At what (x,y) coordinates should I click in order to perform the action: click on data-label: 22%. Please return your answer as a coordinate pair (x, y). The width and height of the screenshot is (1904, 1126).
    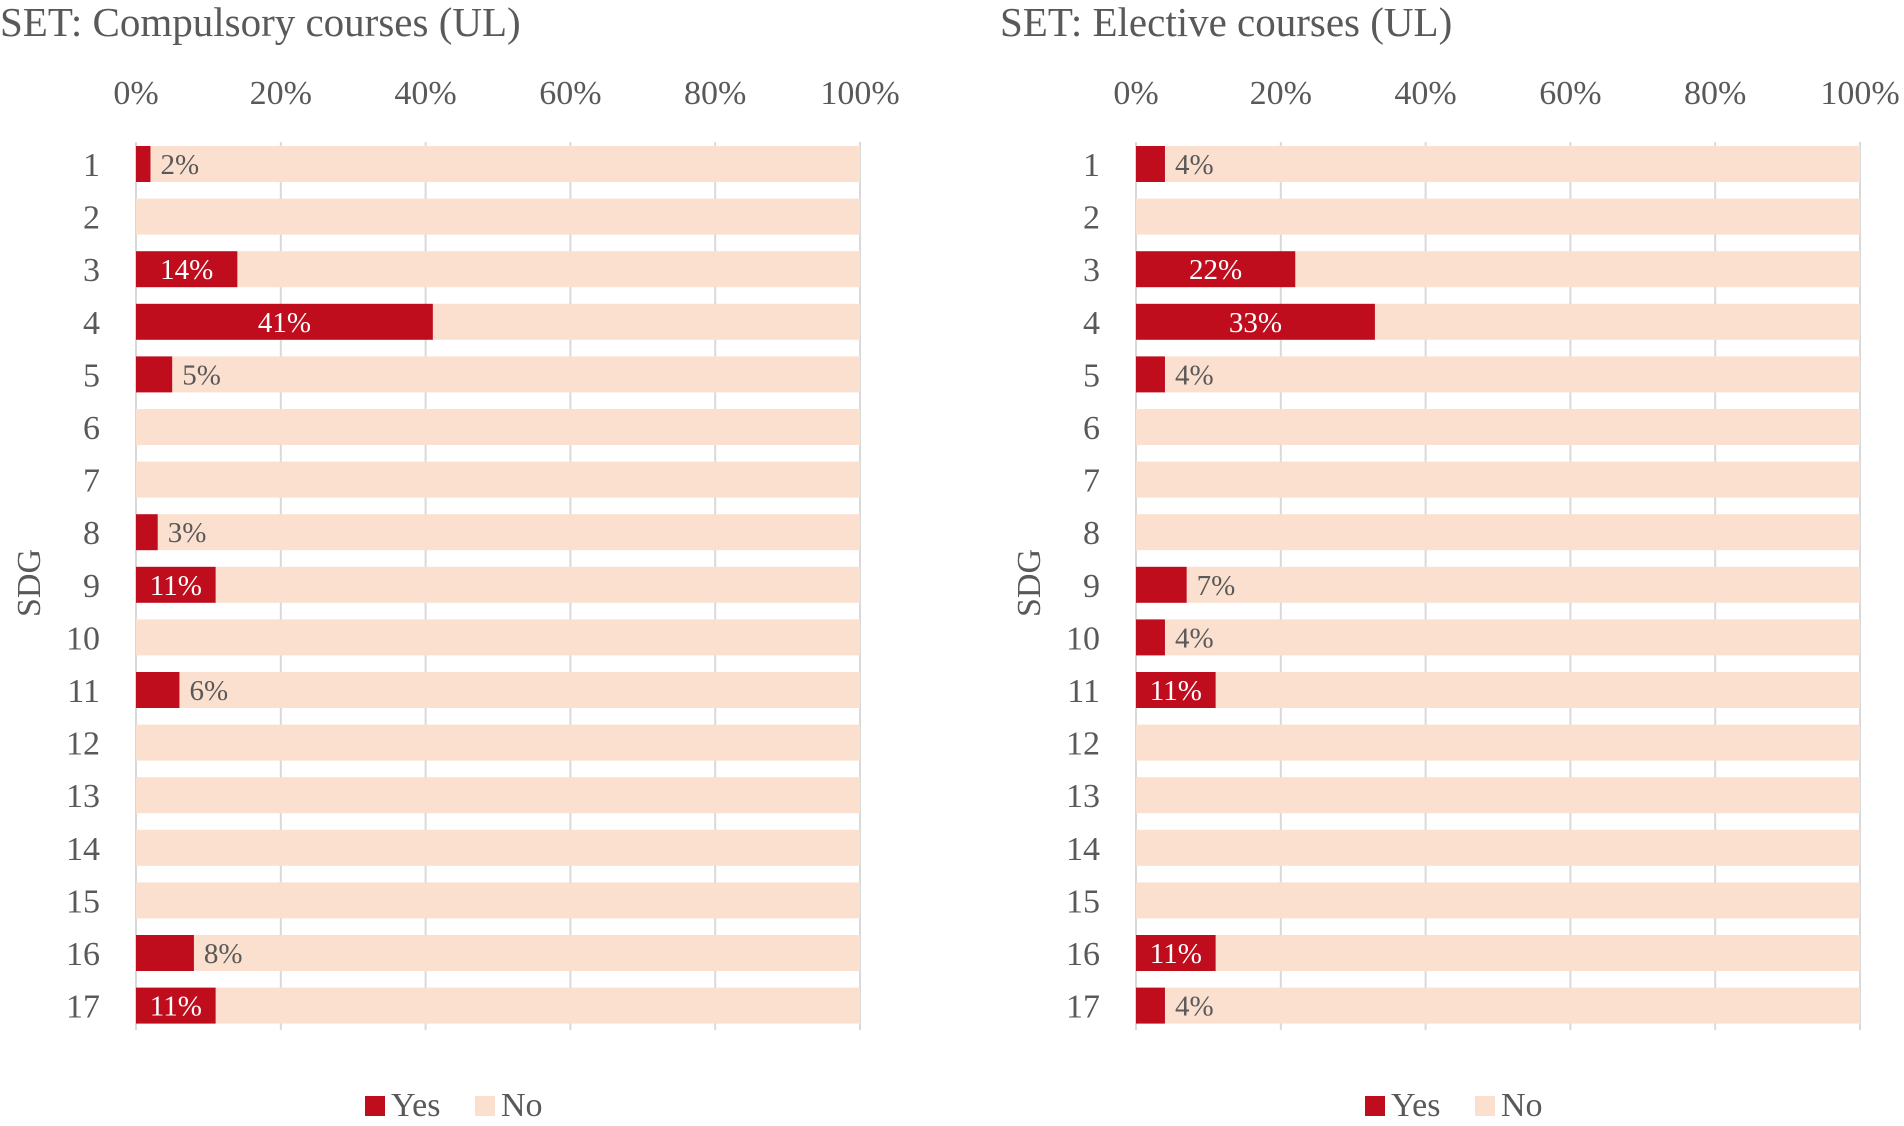
    Looking at the image, I should click on (1215, 270).